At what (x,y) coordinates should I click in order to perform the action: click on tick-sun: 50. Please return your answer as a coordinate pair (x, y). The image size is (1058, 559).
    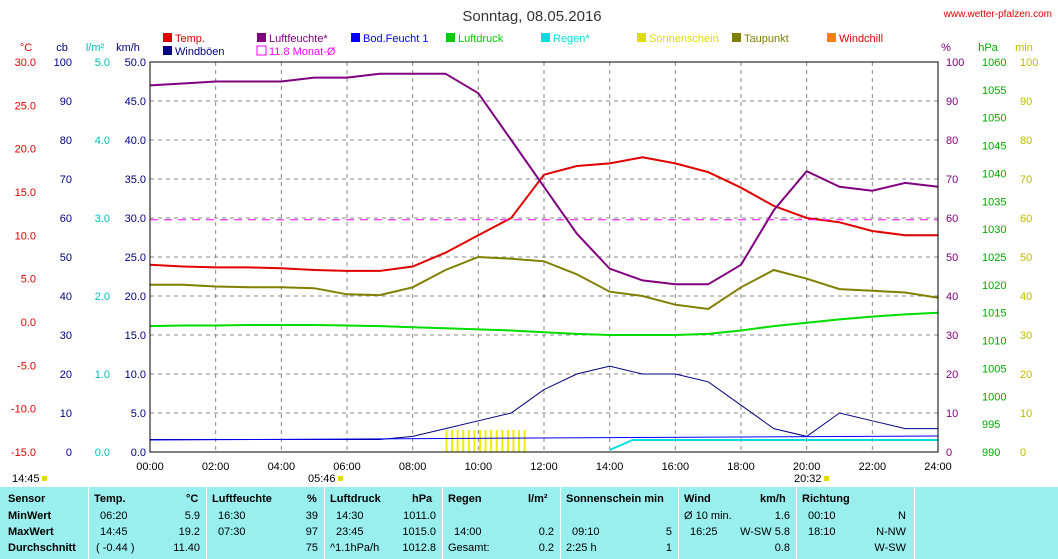
    Looking at the image, I should click on (1026, 258).